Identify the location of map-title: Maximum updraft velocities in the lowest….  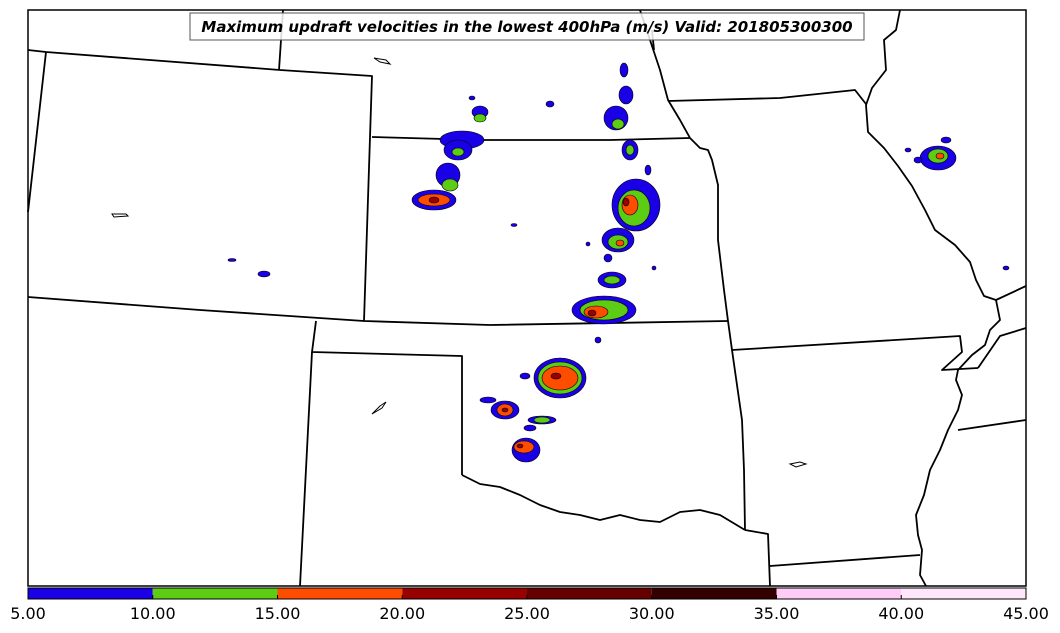
(526, 27).